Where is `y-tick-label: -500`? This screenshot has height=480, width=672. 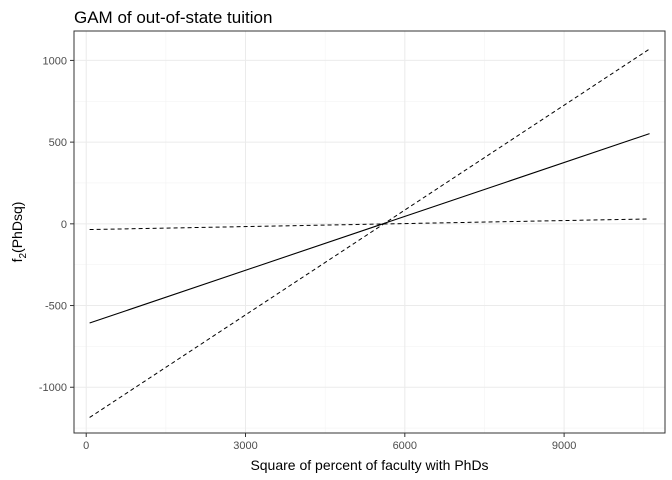 y-tick-label: -500 is located at coordinates (56, 307).